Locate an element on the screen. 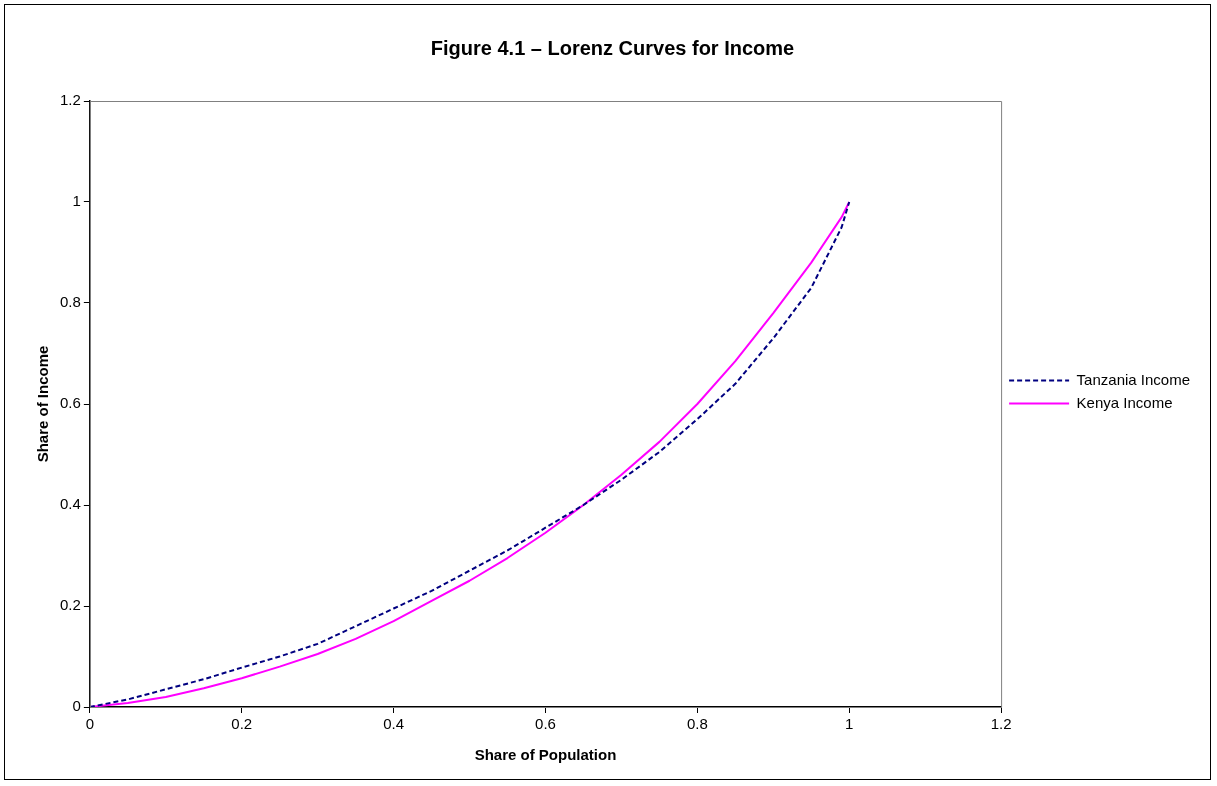 Image resolution: width=1217 pixels, height=786 pixels. x-tick-label: 1.2 is located at coordinates (1001, 724).